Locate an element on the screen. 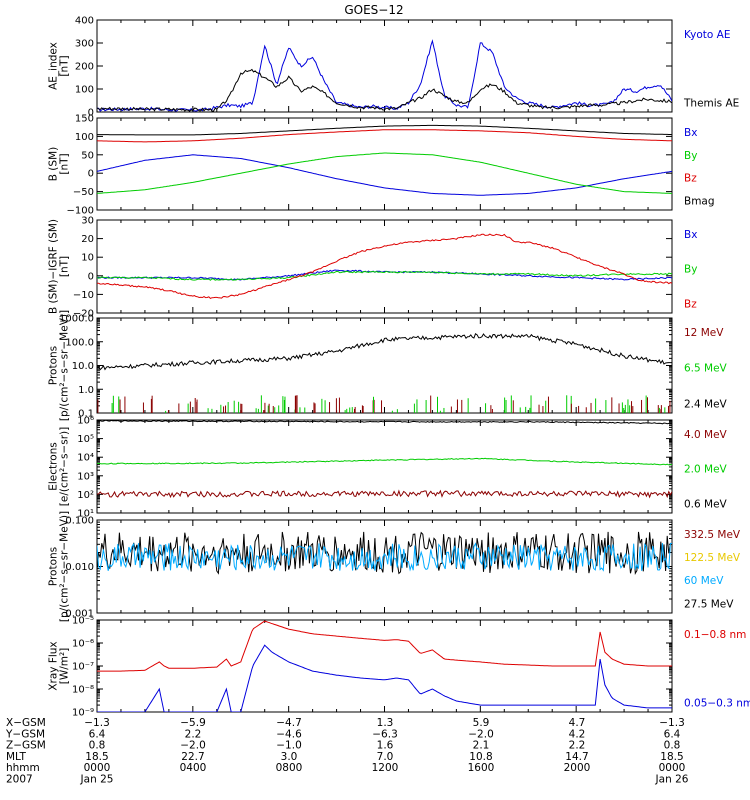 Image resolution: width=750 pixels, height=800 pixels. series-line-2-0-mev is located at coordinates (384, 461).